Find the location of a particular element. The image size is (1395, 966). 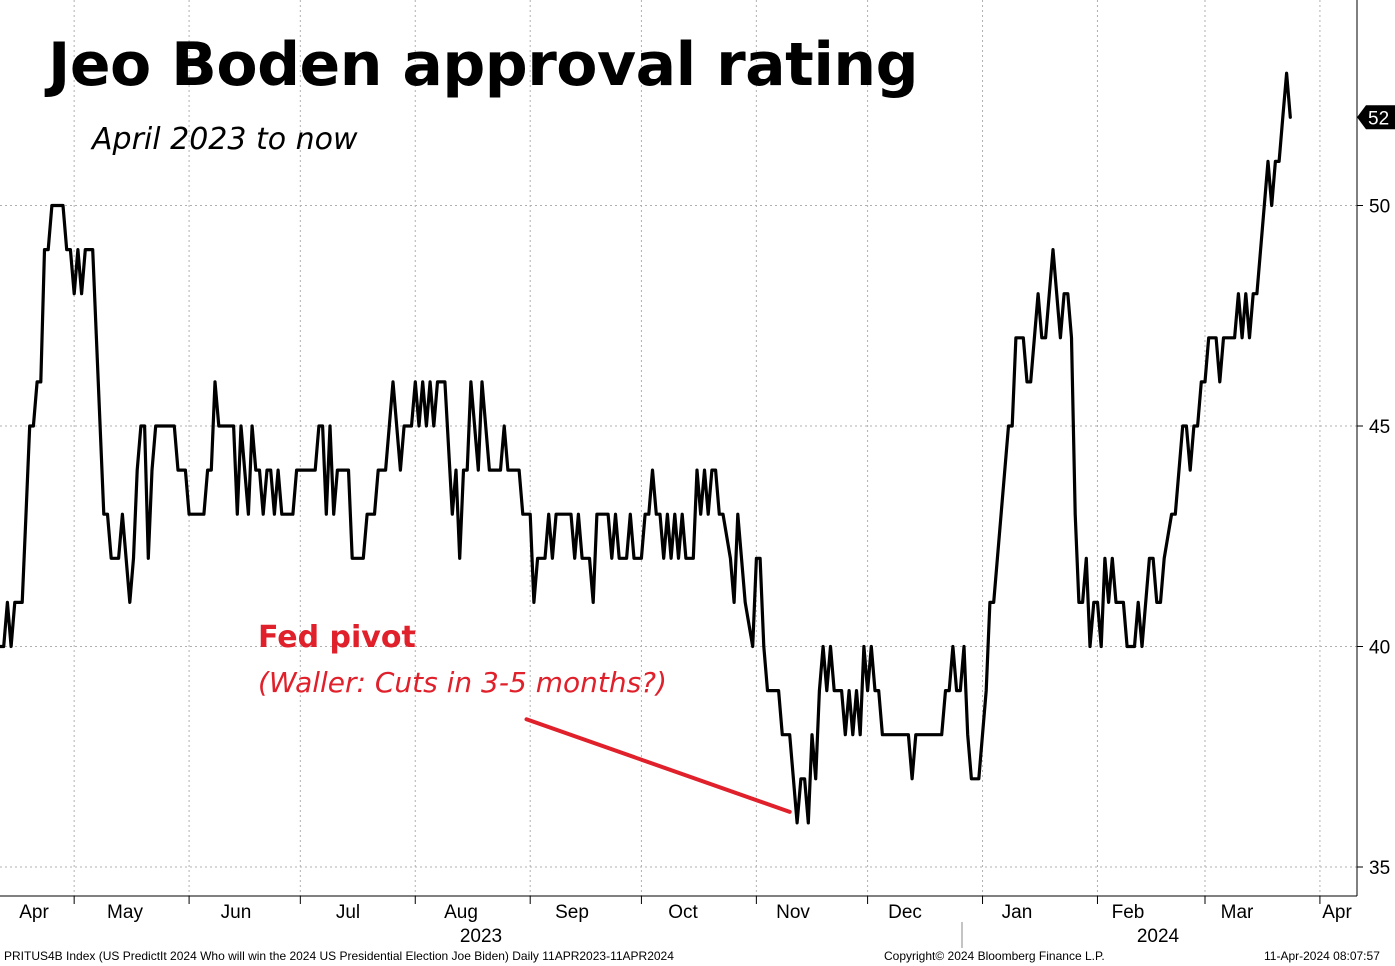

annotation-layer is located at coordinates (658, 765).